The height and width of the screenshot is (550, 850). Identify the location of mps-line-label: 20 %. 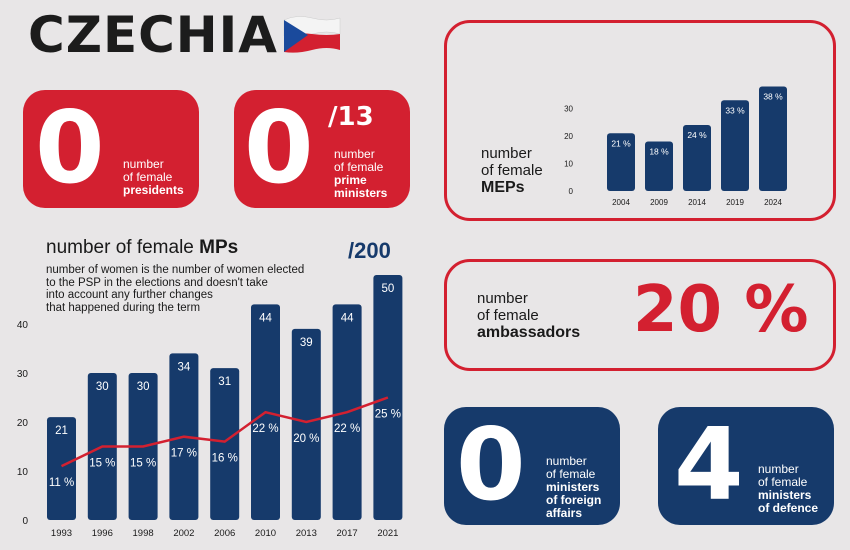
(306, 439).